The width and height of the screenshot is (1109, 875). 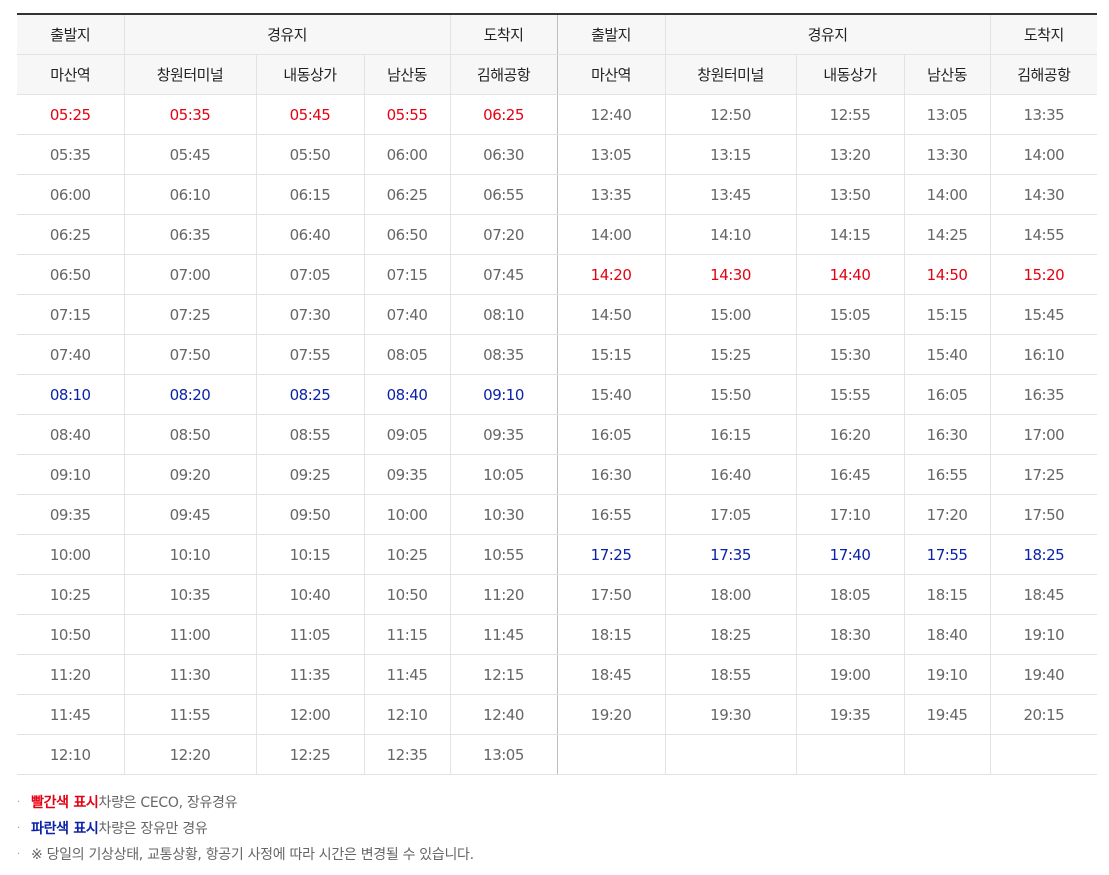 What do you see at coordinates (1044, 554) in the screenshot?
I see `time-cell: 18:25` at bounding box center [1044, 554].